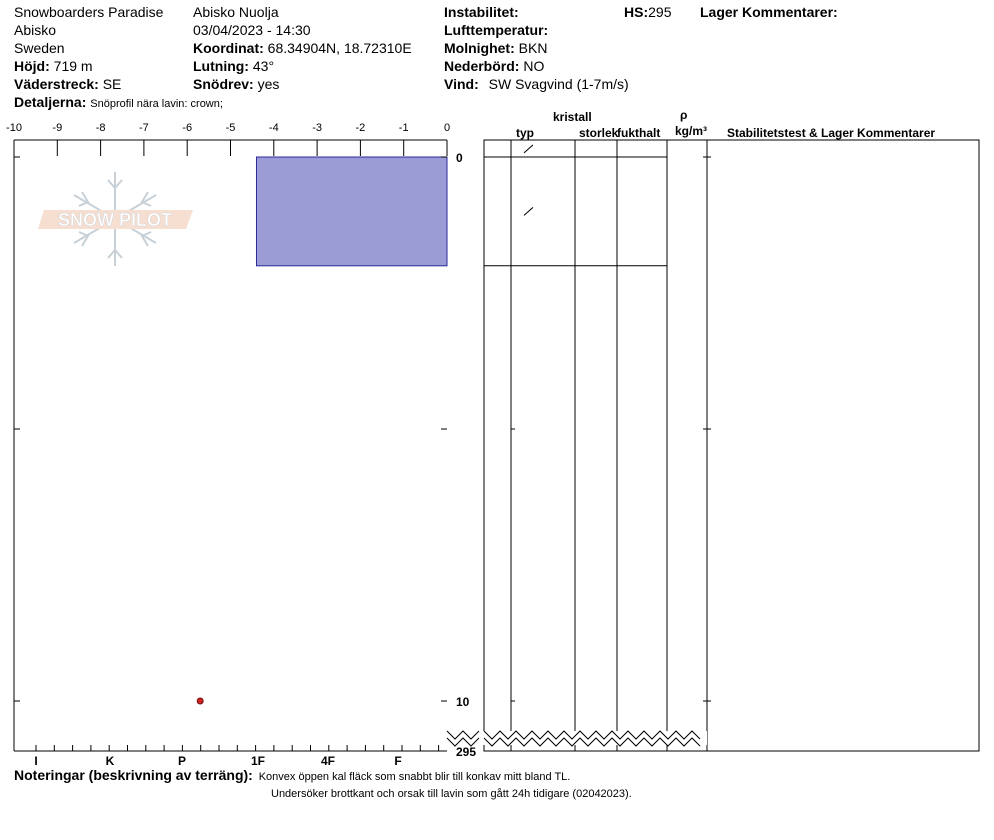 Image resolution: width=994 pixels, height=840 pixels. What do you see at coordinates (447, 128) in the screenshot?
I see `temperature-tick-label: 0` at bounding box center [447, 128].